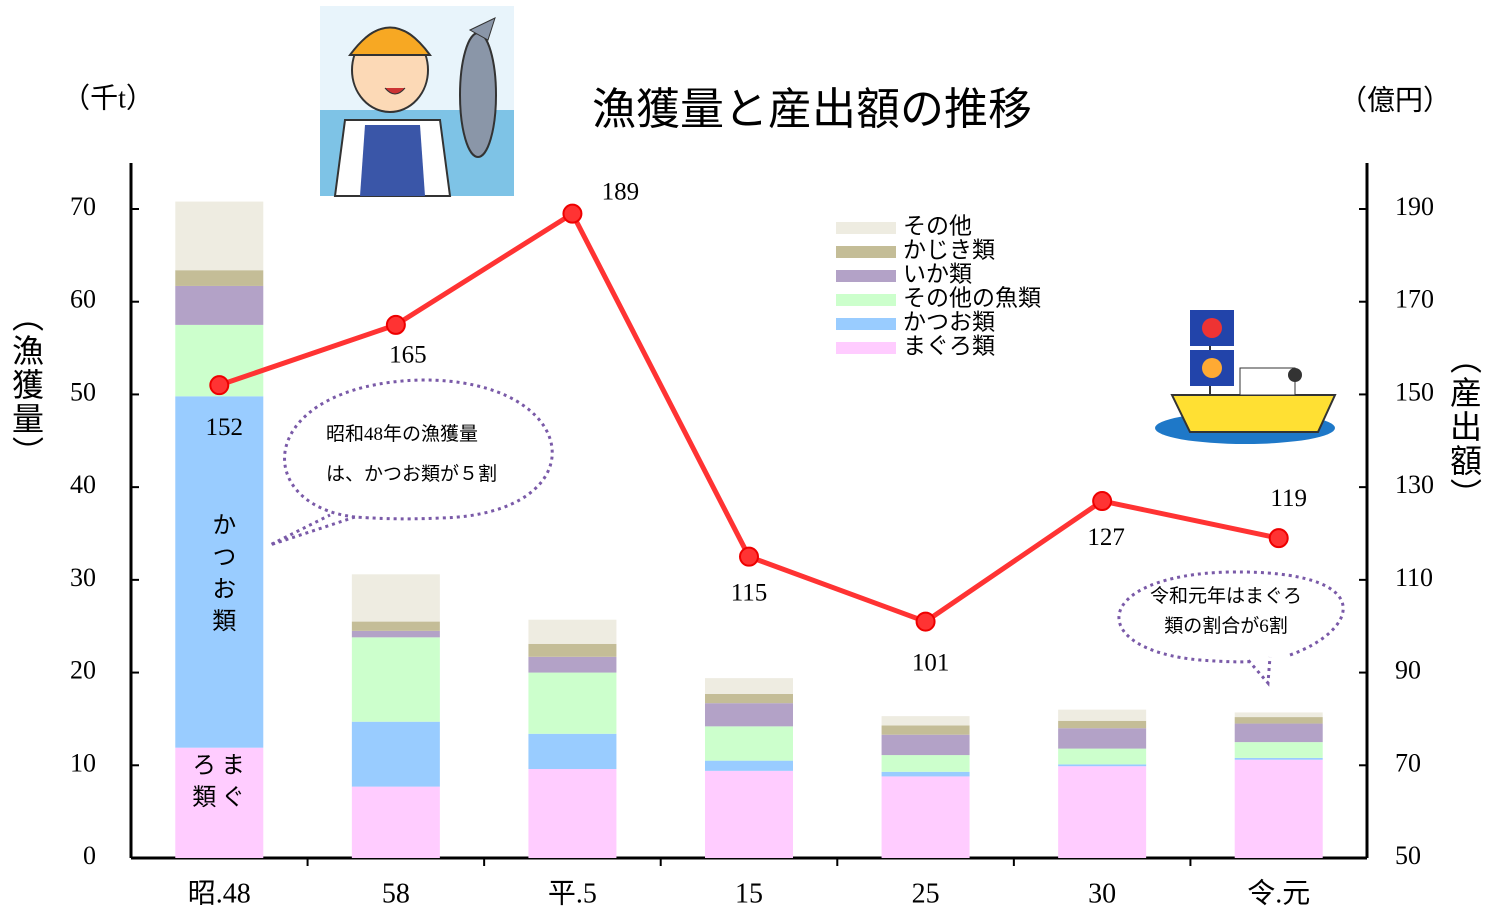 The width and height of the screenshot is (1489, 914). I want to click on callout-line: 類の割合が6割, so click(1226, 626).